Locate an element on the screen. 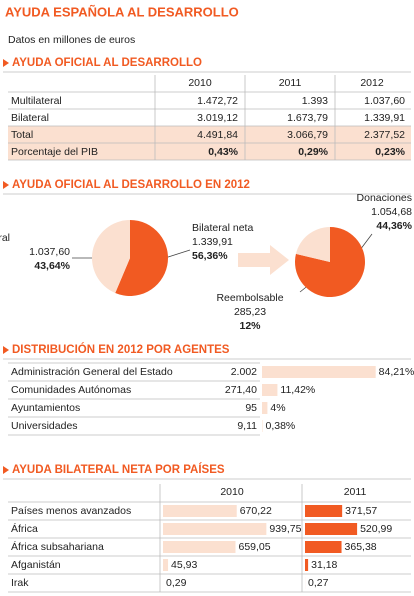  series-label: 2010 is located at coordinates (232, 492).